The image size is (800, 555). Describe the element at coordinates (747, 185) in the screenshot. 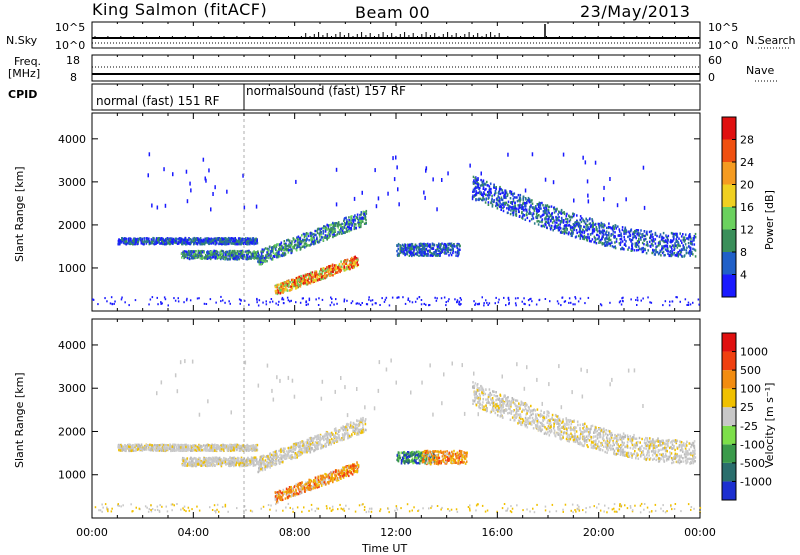

I see `power-colorbar-tick-label: 20` at that location.